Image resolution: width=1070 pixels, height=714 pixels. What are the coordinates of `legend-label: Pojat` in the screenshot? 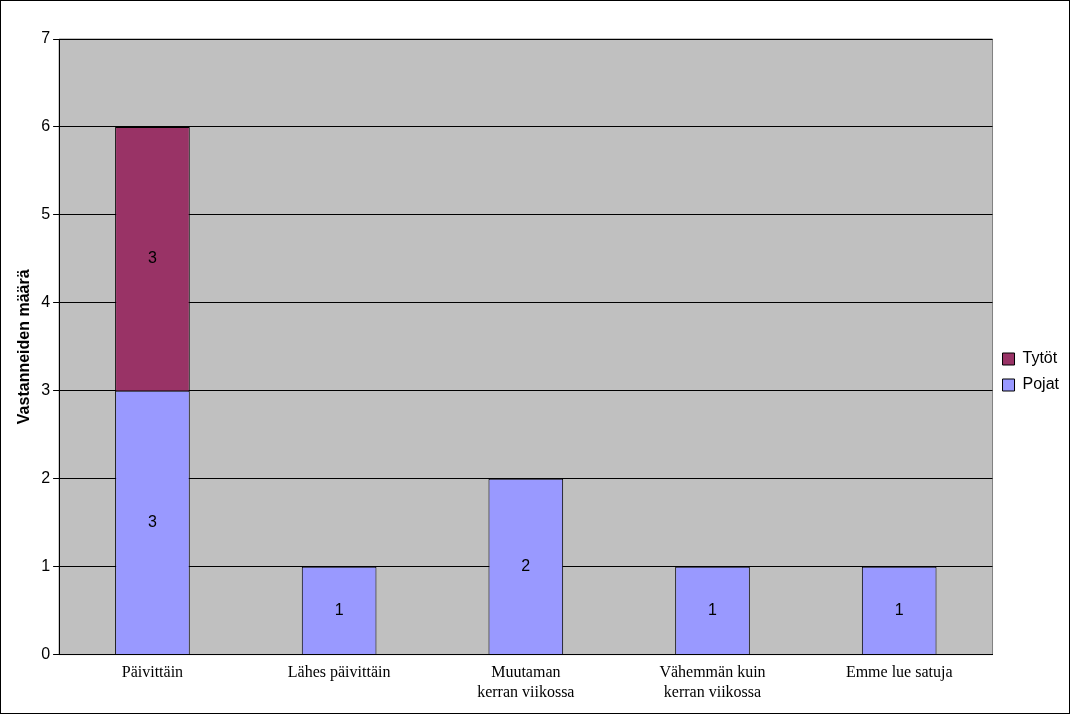 It's located at (1041, 384).